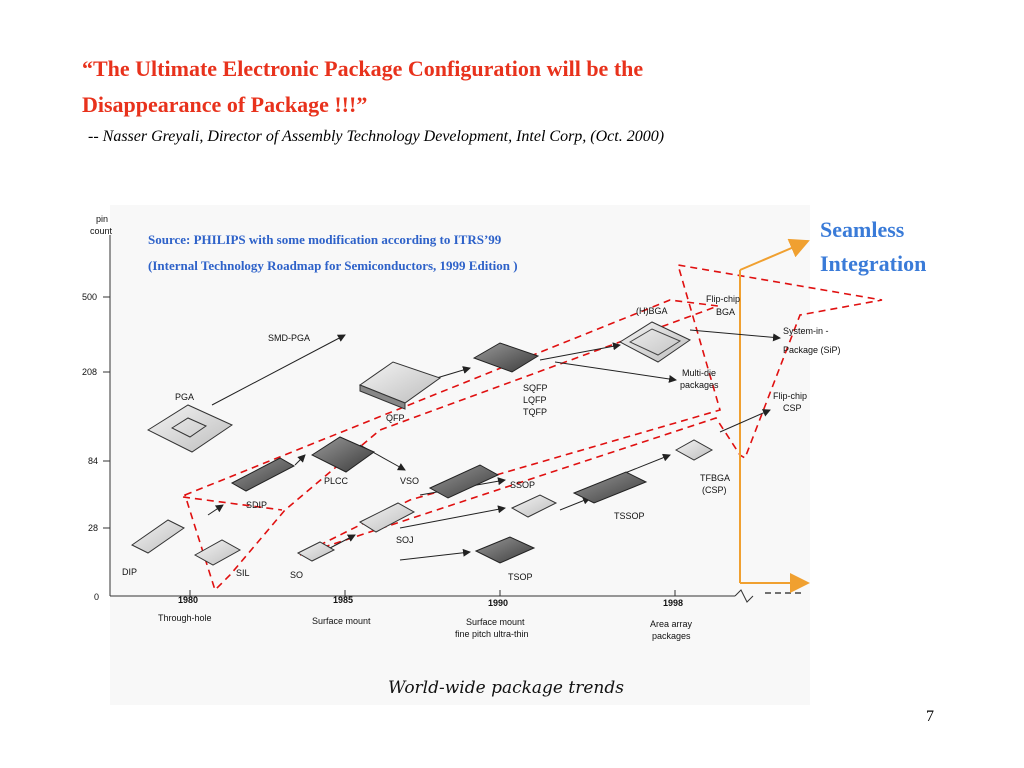  Describe the element at coordinates (535, 412) in the screenshot. I see `label-tqfp: TQFP` at that location.